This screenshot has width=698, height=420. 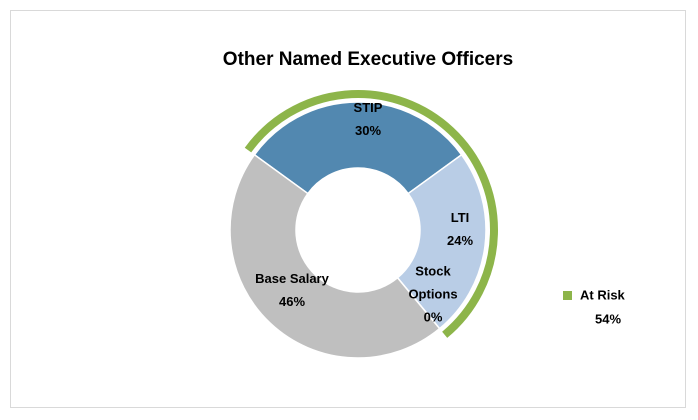 What do you see at coordinates (460, 240) in the screenshot?
I see `value-label: 24%` at bounding box center [460, 240].